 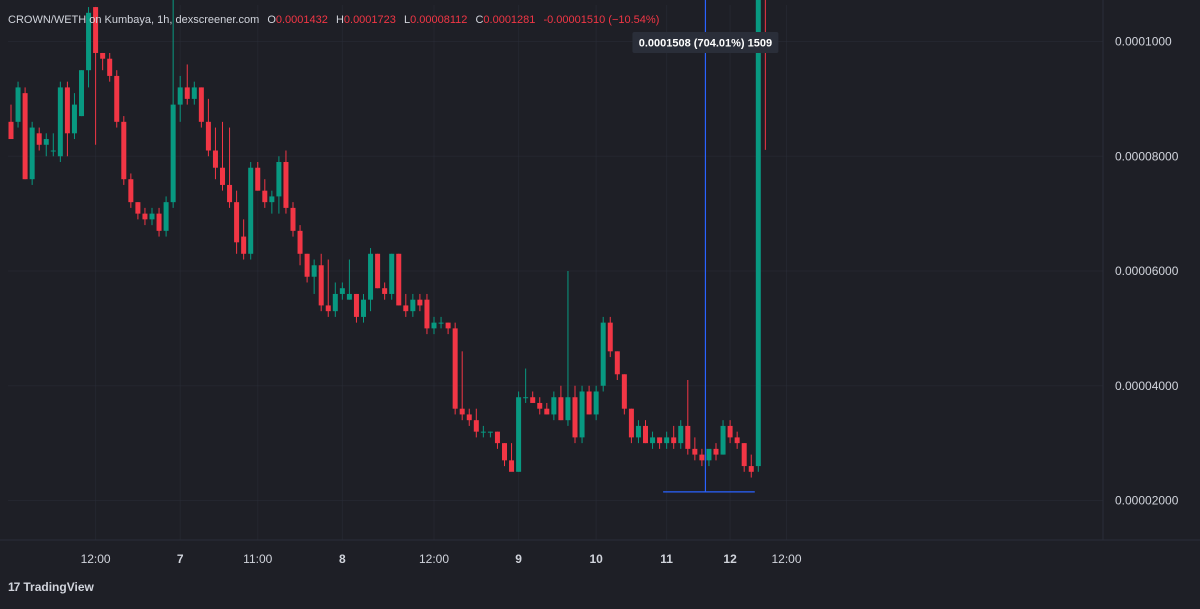 I want to click on y-tick-label: 0.0001000, so click(x=1143, y=42).